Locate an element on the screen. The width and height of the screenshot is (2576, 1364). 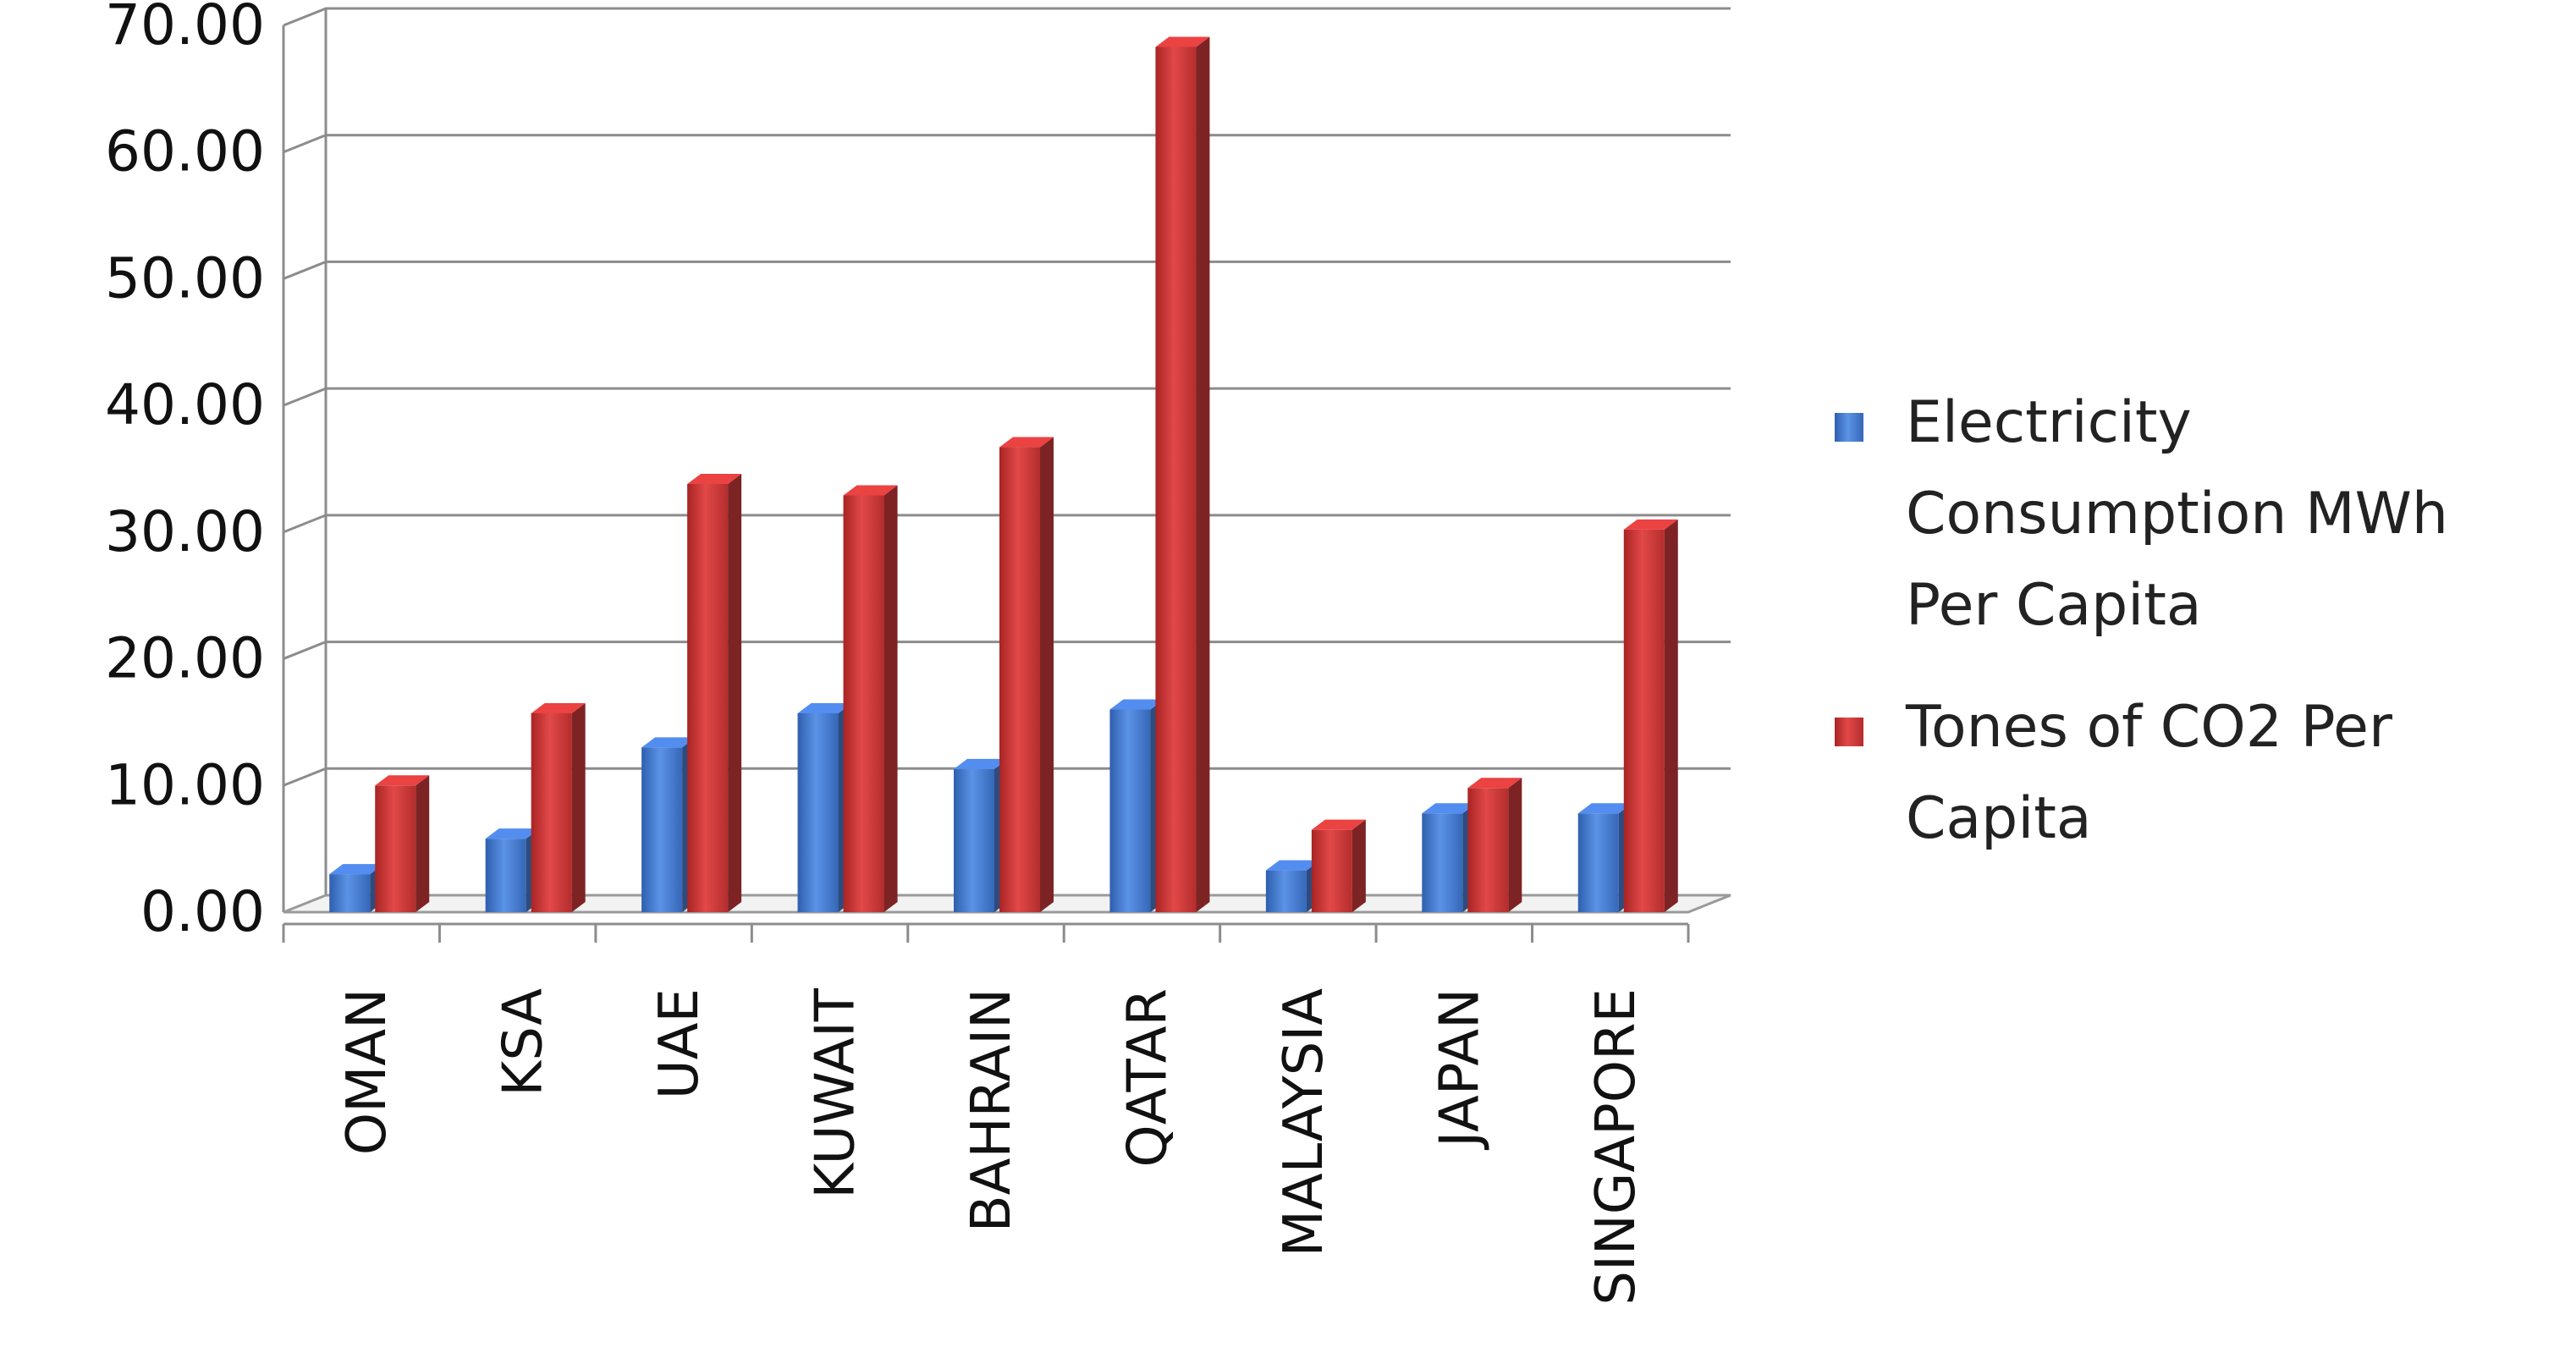
x-tick-label: KSA is located at coordinates (524, 1042).